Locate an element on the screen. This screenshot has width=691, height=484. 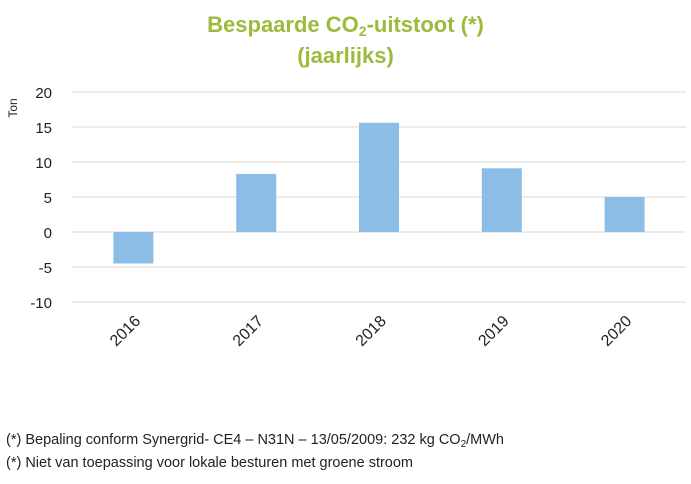
x-tick-labels: 2016 2017 2018 2019 2020 is located at coordinates (371, 331).